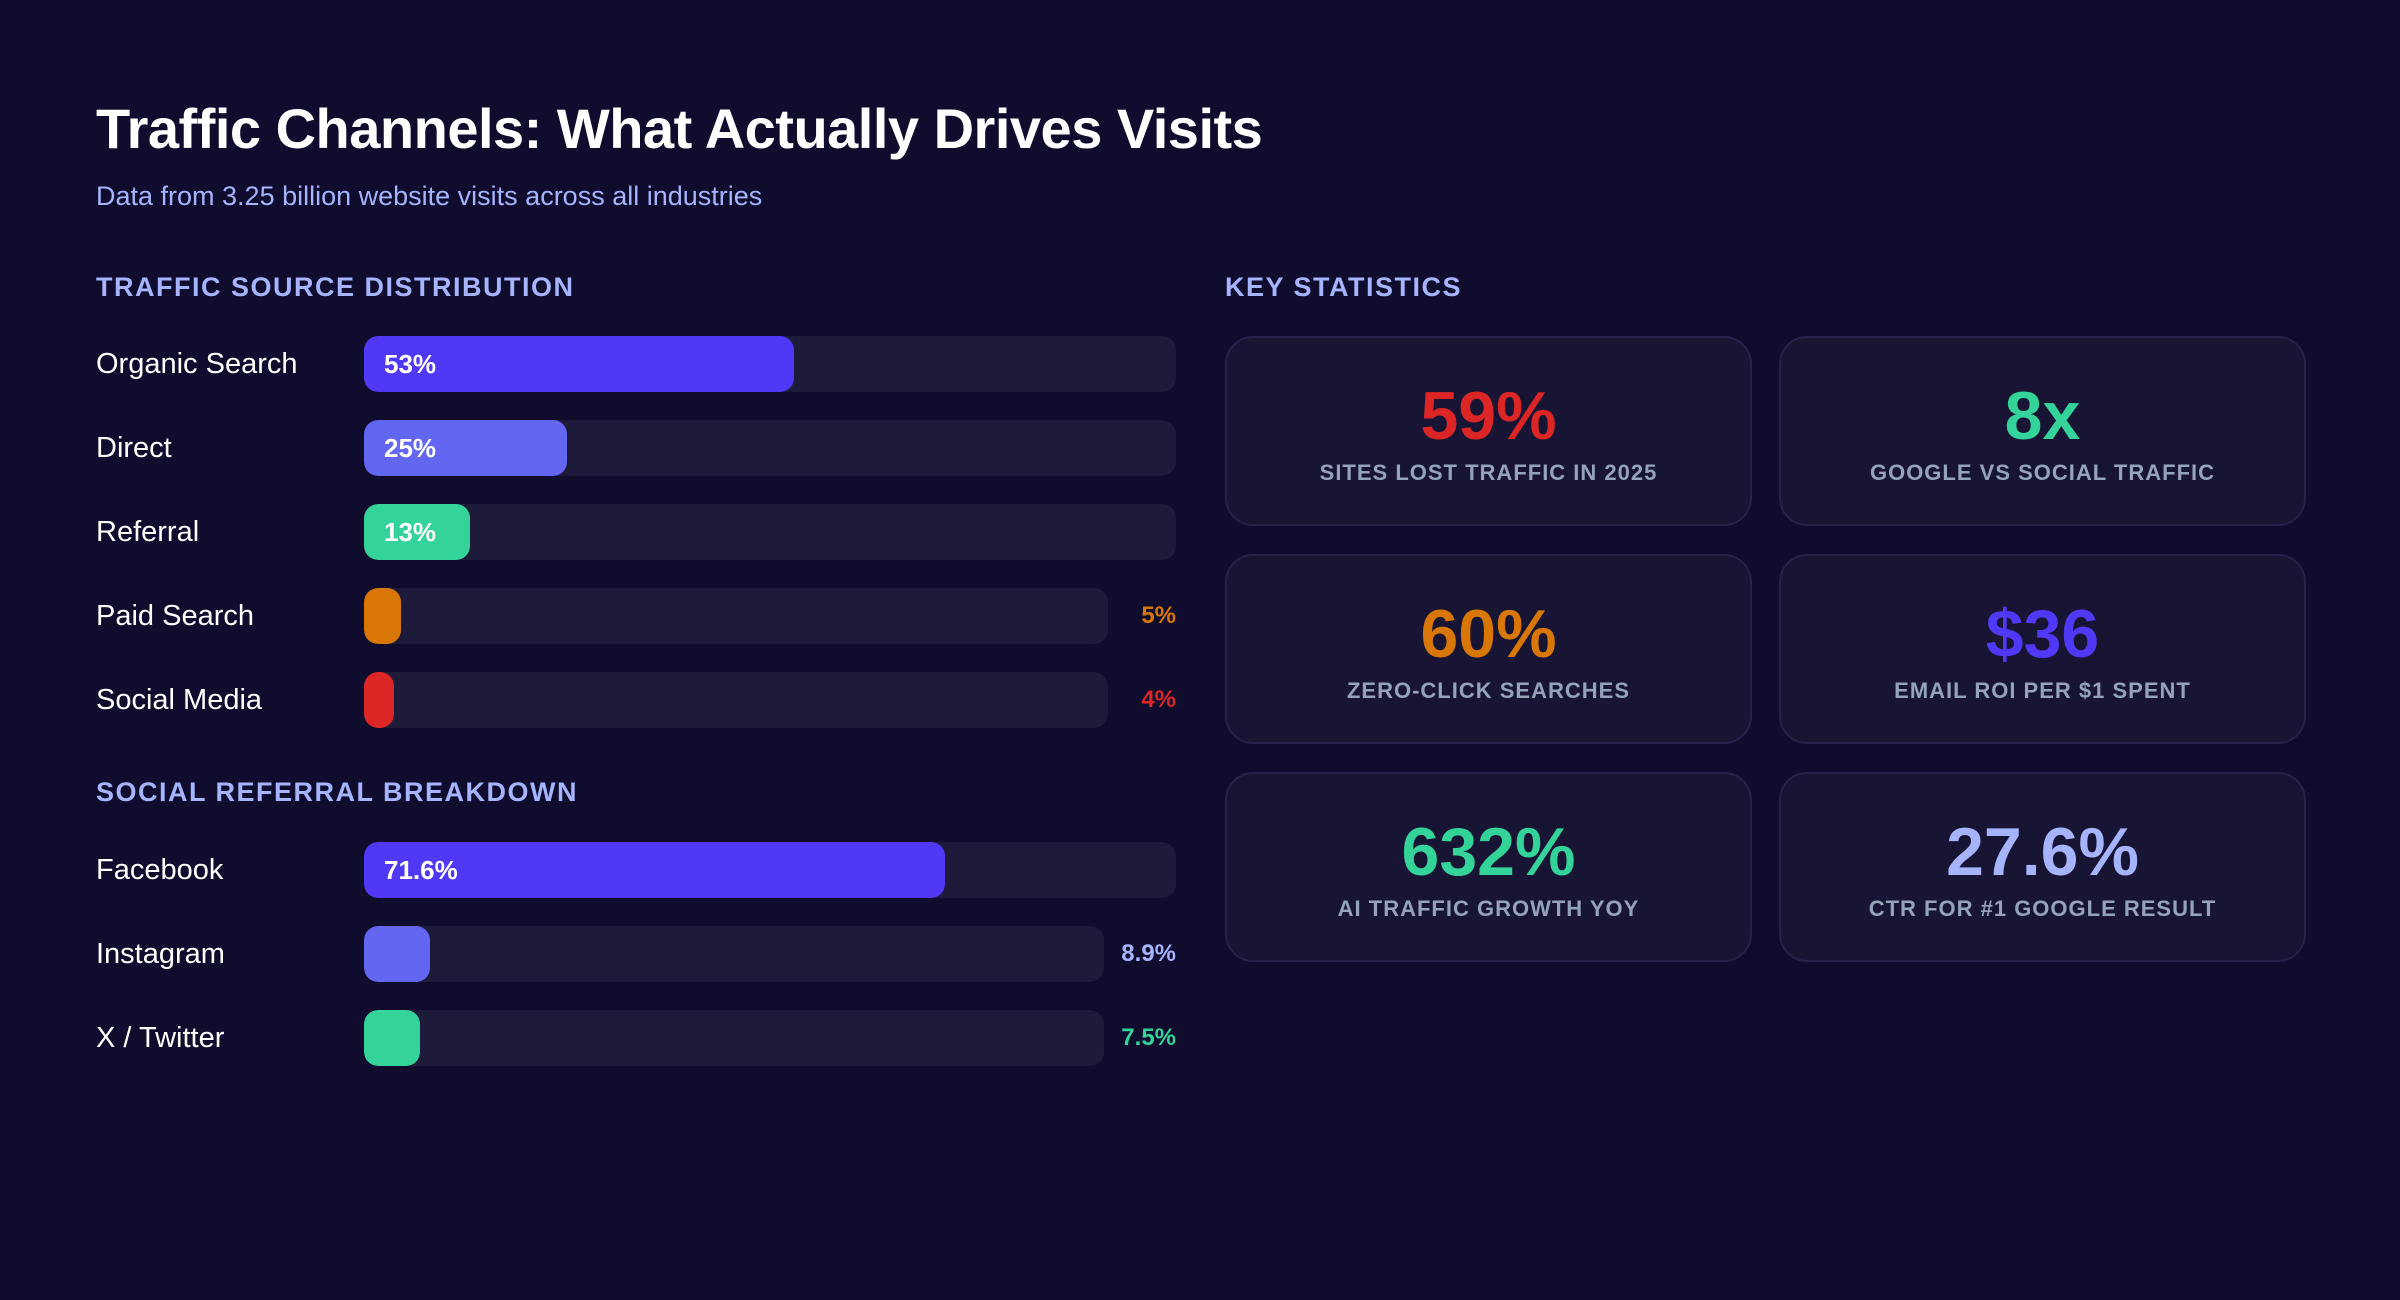  Describe the element at coordinates (2042, 690) in the screenshot. I see `stat-label: EMAIL ROI PER $1 SPENT` at that location.